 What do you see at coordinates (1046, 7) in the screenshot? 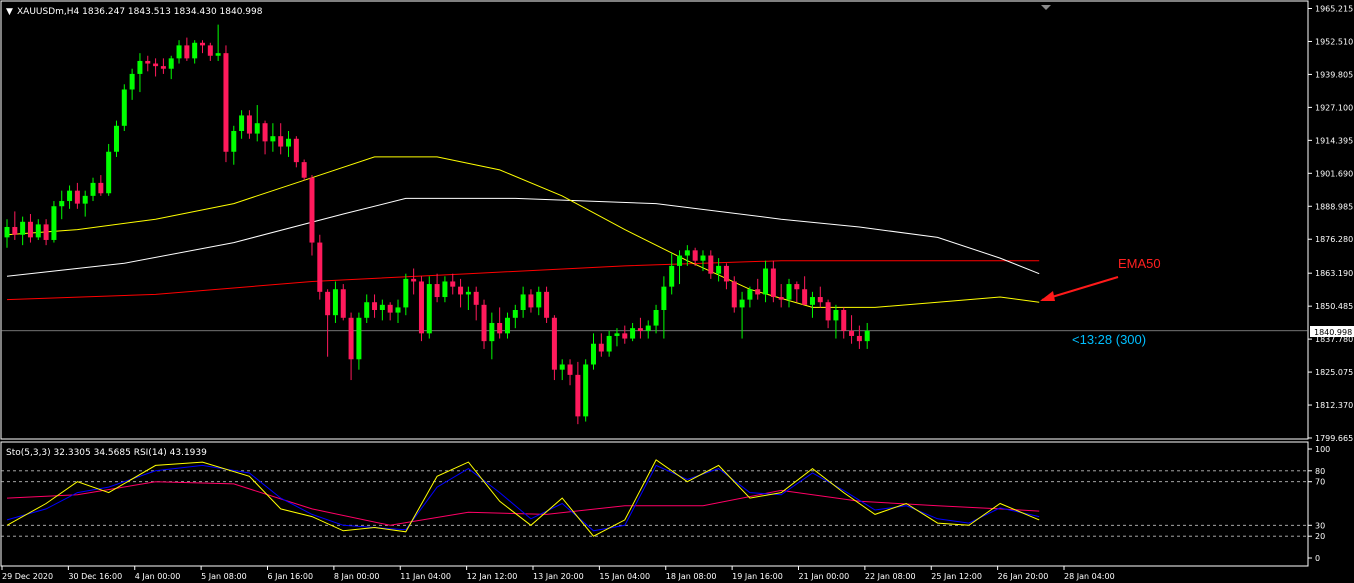
I see `chart-shift-icon` at bounding box center [1046, 7].